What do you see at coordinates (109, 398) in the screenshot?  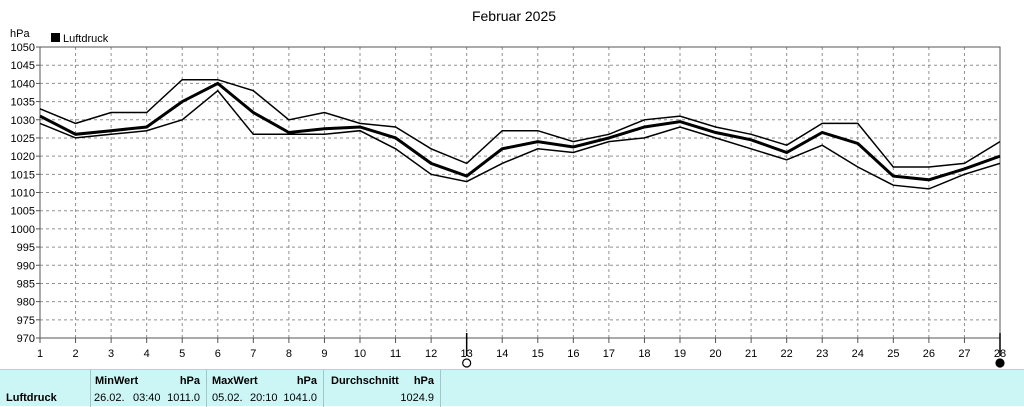 I see `min-date: 26.02.` at bounding box center [109, 398].